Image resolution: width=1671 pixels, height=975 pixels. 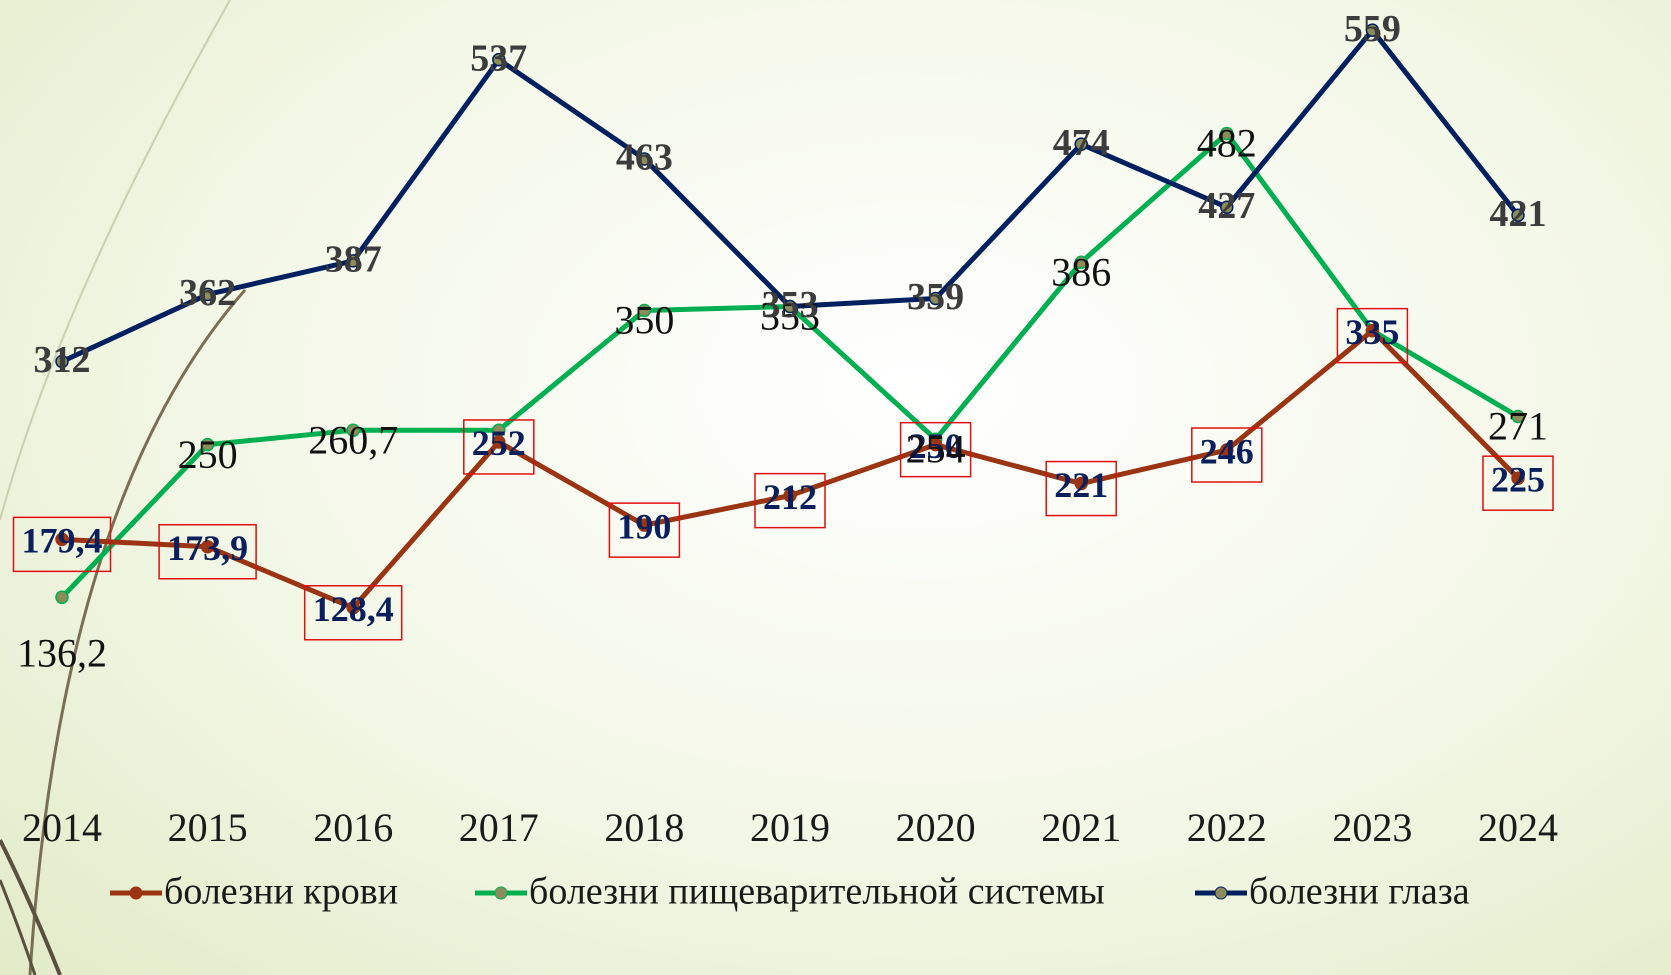 I want to click on data-label: 474, so click(x=1081, y=143).